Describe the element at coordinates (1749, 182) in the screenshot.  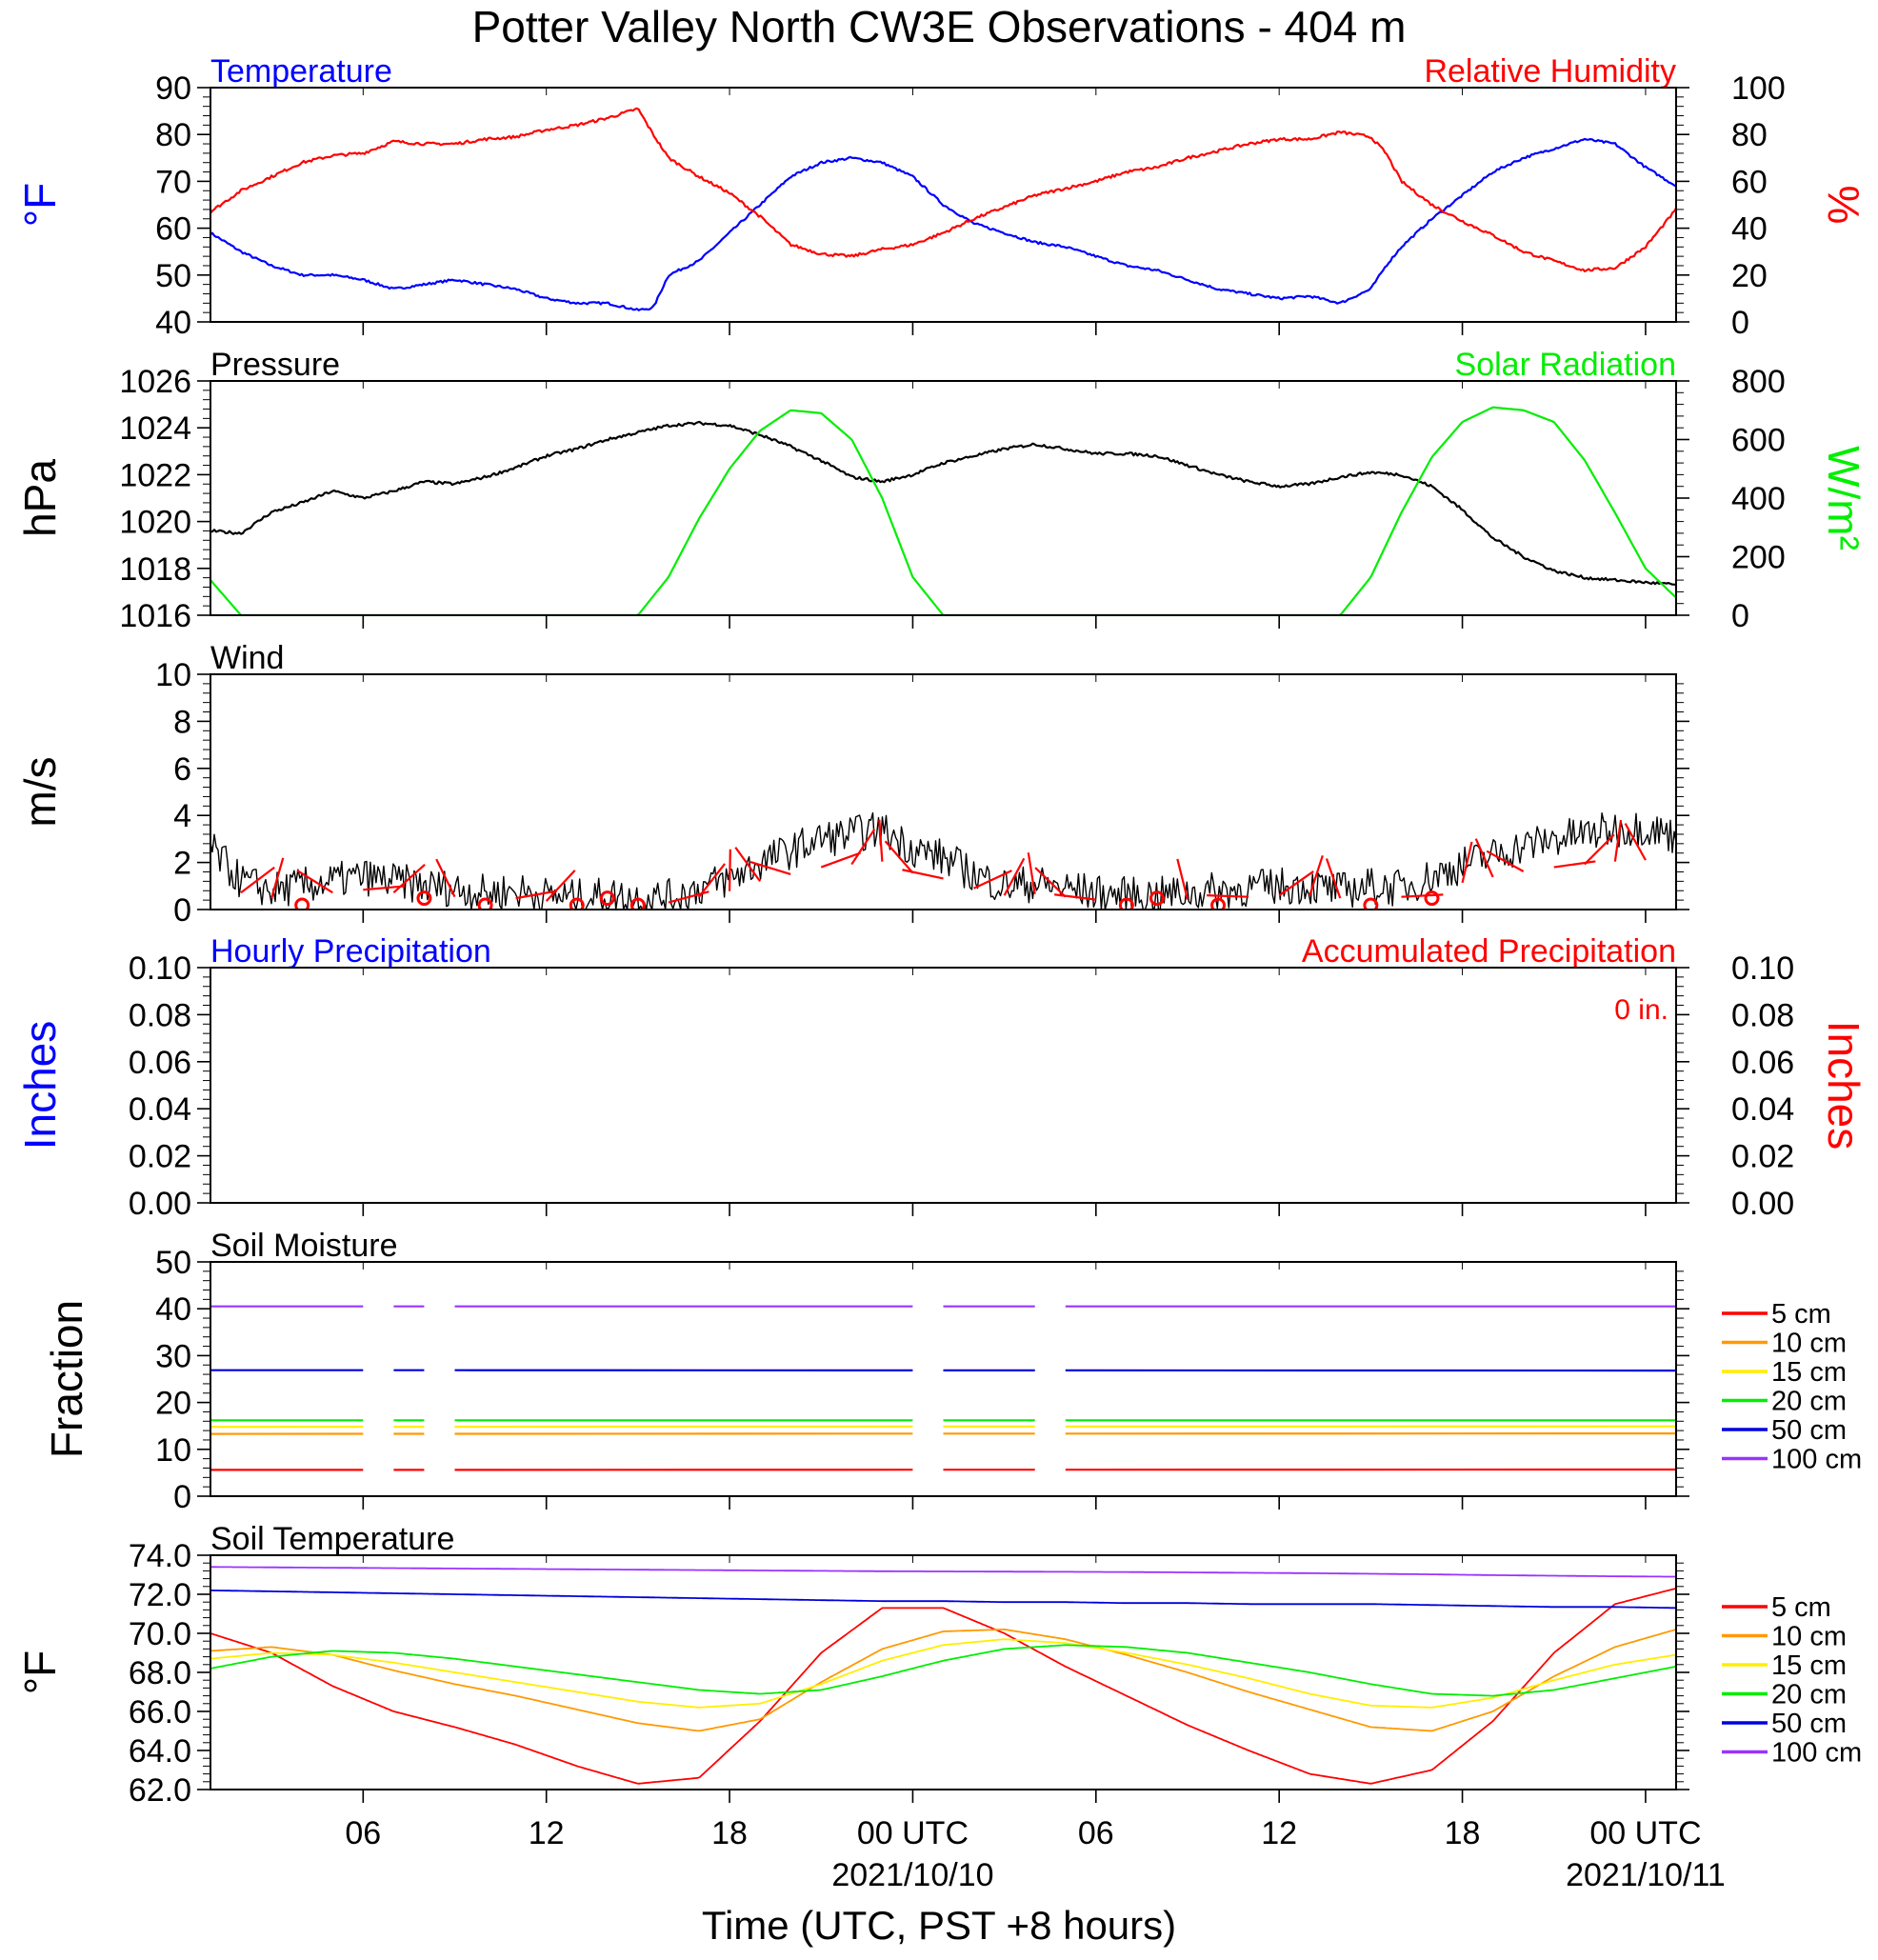
I see `y-tick-label-right: 60` at that location.